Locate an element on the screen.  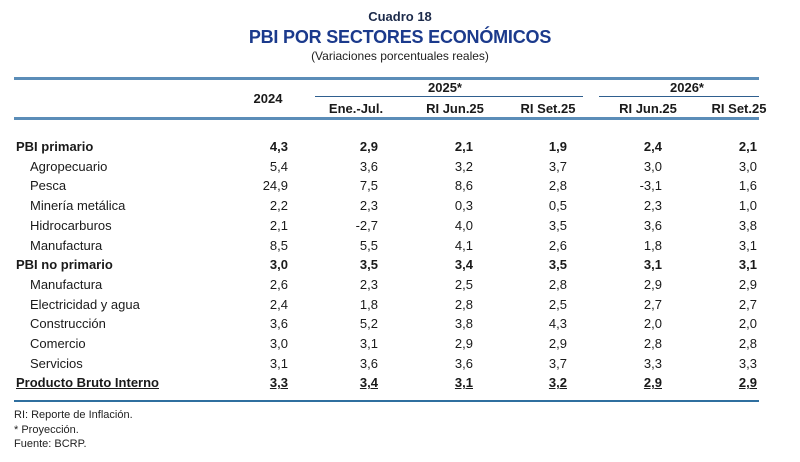
table-number: Cuadro 18 is located at coordinates (400, 16).